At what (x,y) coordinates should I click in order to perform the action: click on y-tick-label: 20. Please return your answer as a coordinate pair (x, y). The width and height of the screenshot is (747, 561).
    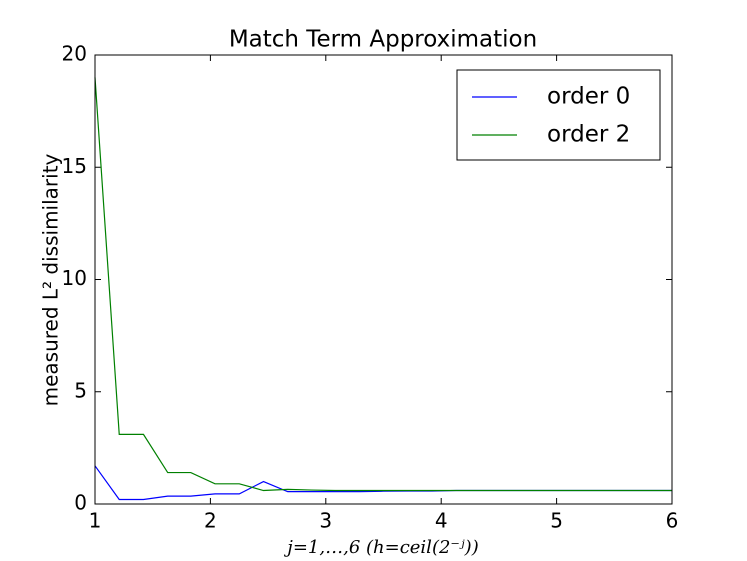
    Looking at the image, I should click on (74, 54).